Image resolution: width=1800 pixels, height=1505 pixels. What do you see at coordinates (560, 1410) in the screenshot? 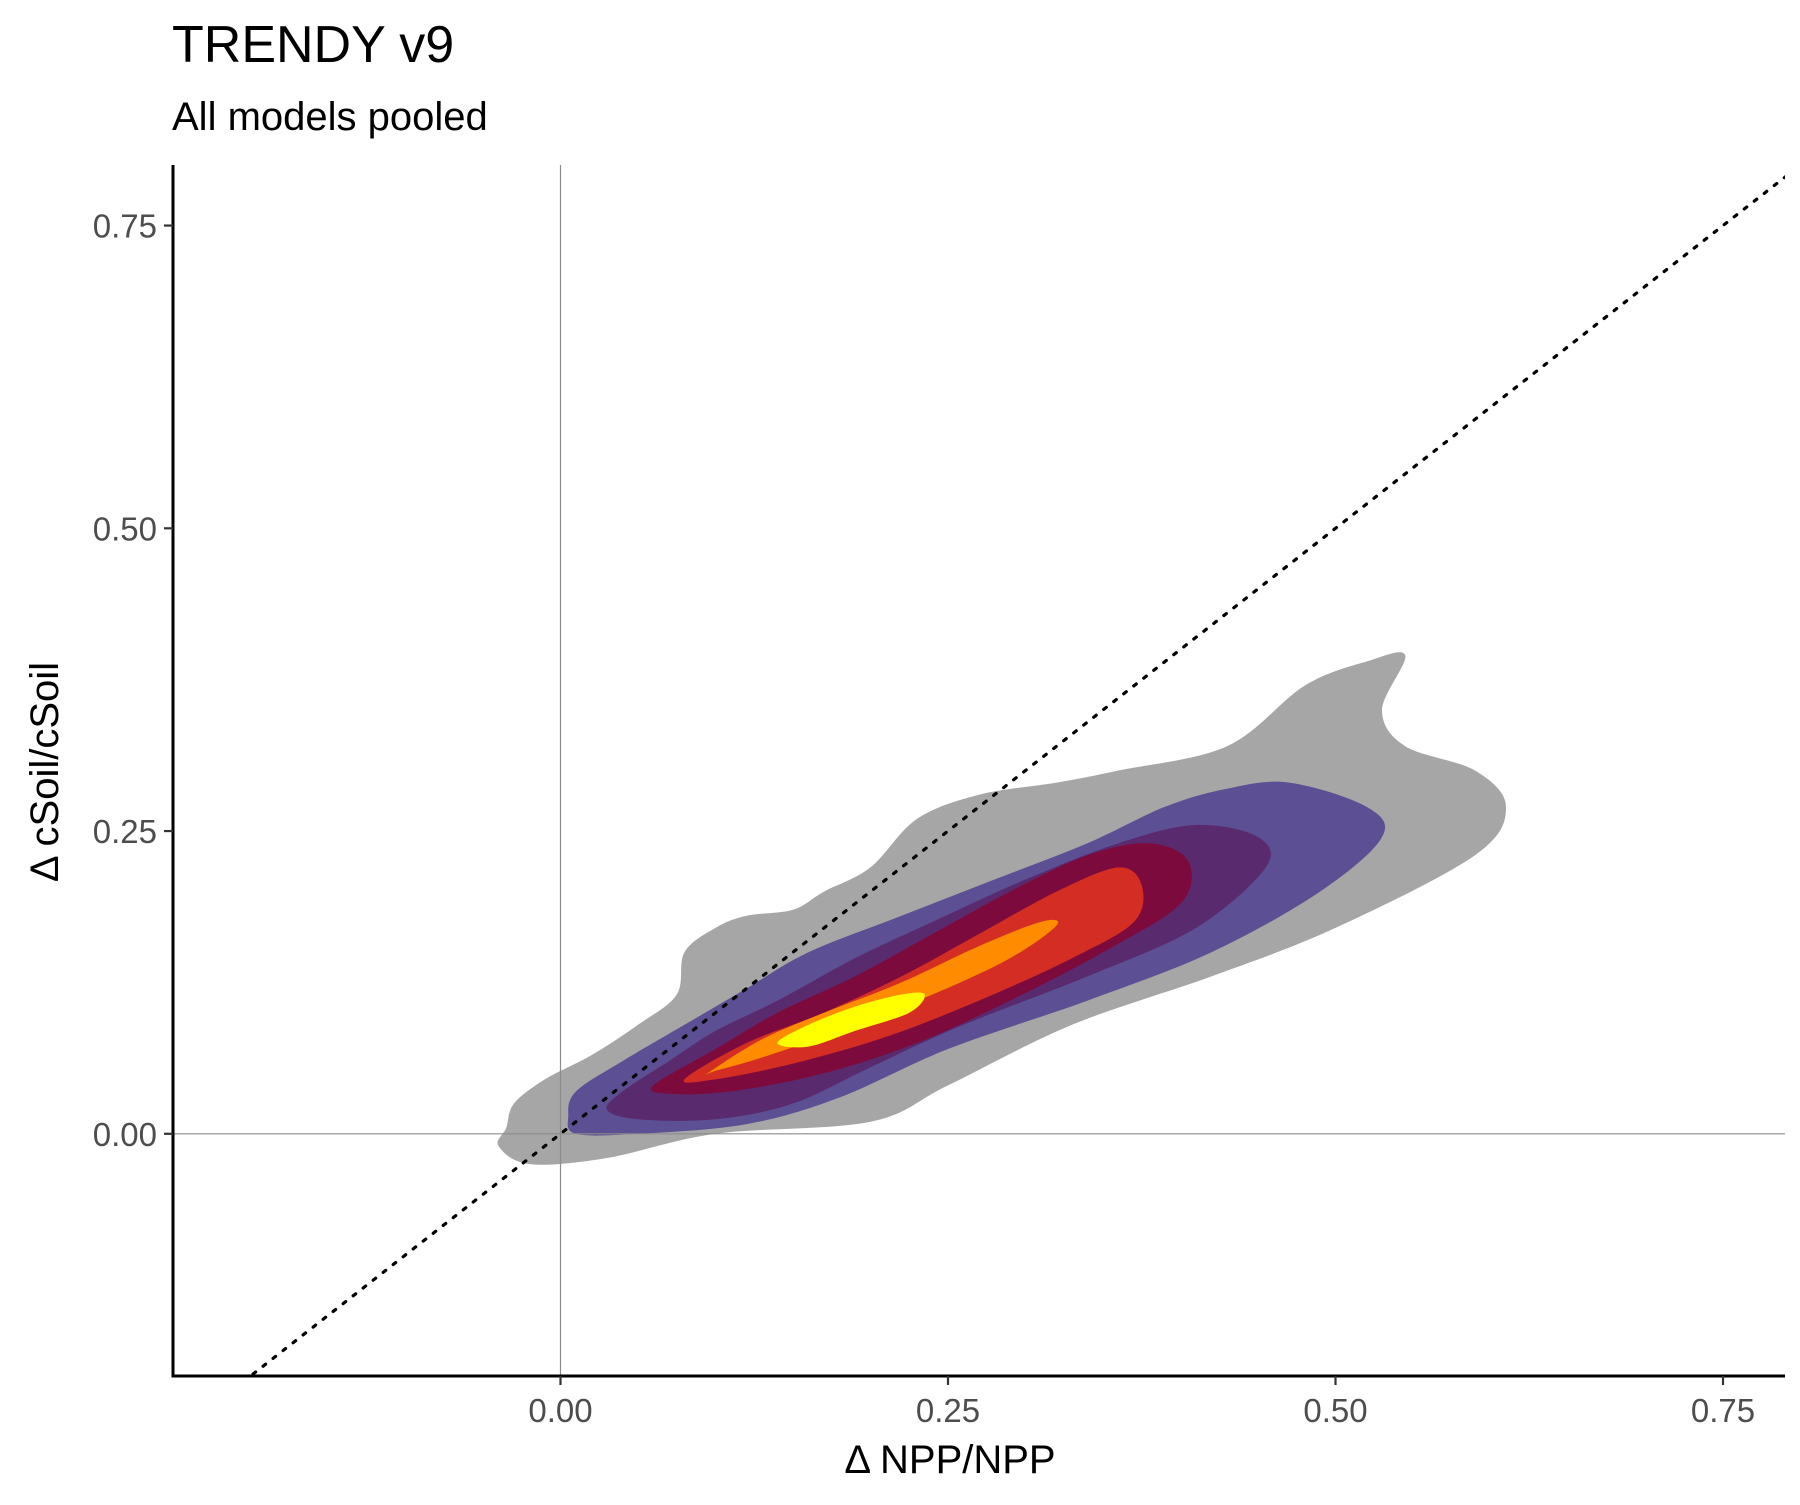
I see `x-tick-label: 0.00` at bounding box center [560, 1410].